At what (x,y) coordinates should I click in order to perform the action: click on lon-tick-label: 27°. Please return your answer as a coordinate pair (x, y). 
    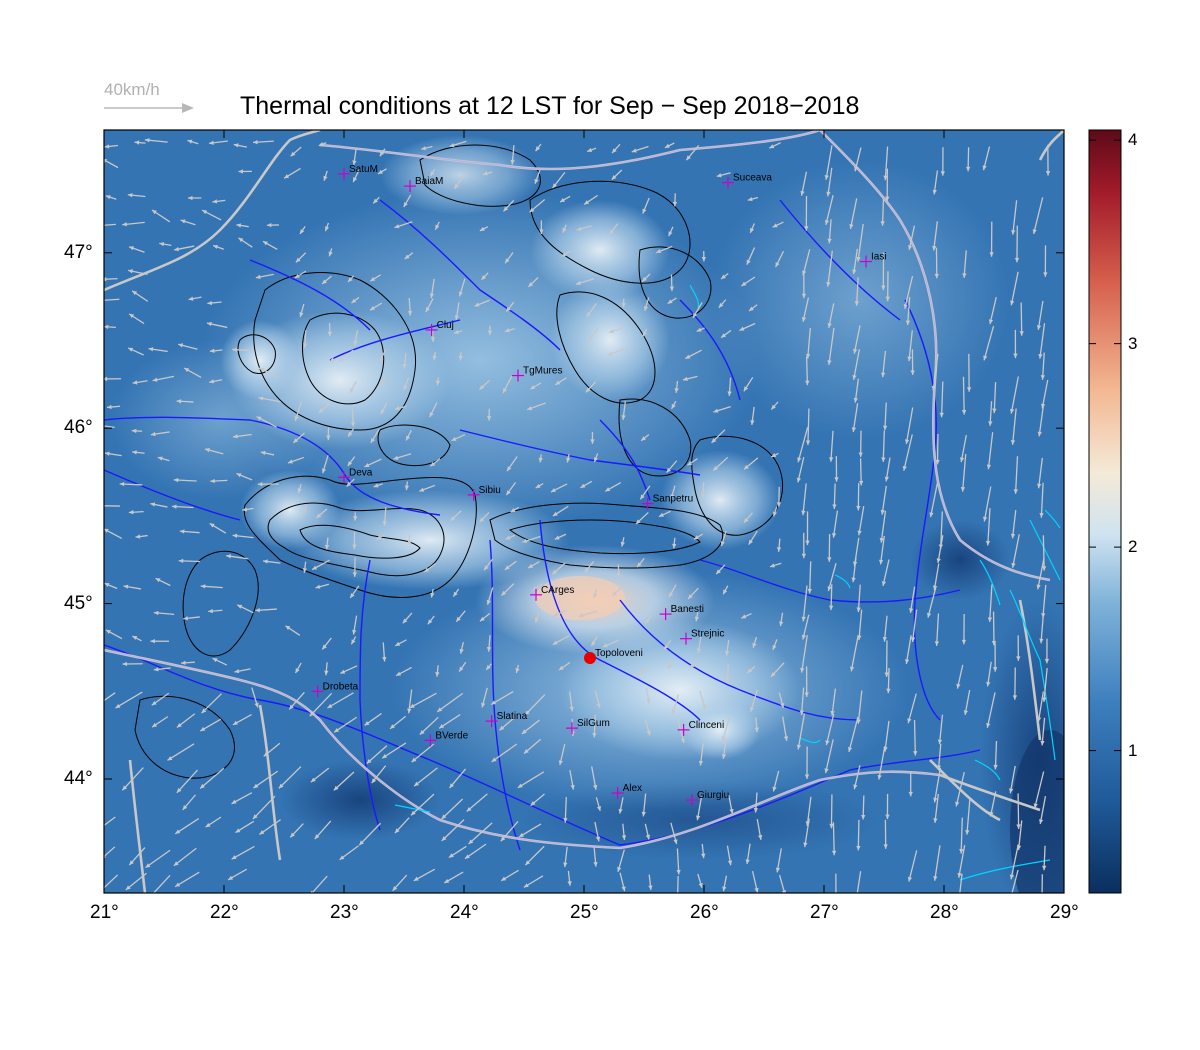
    Looking at the image, I should click on (824, 912).